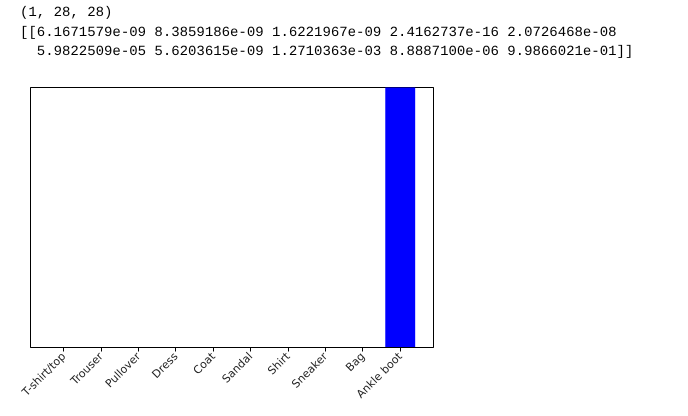 This screenshot has height=416, width=688. What do you see at coordinates (335, 52) in the screenshot?
I see `text: 5.9822509e-05 5.6203615e-09 1.2710363e-03 8.8887100e-06 9.9866021e-01]]` at bounding box center [335, 52].